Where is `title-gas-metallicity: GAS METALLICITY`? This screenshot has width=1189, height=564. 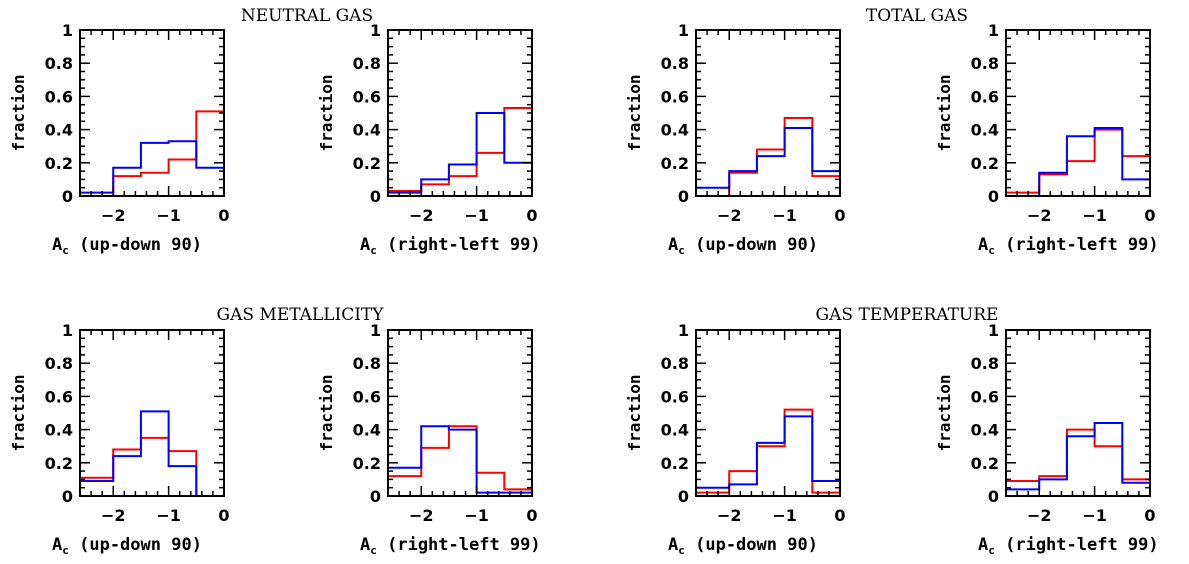
title-gas-metallicity: GAS METALLICITY is located at coordinates (301, 315).